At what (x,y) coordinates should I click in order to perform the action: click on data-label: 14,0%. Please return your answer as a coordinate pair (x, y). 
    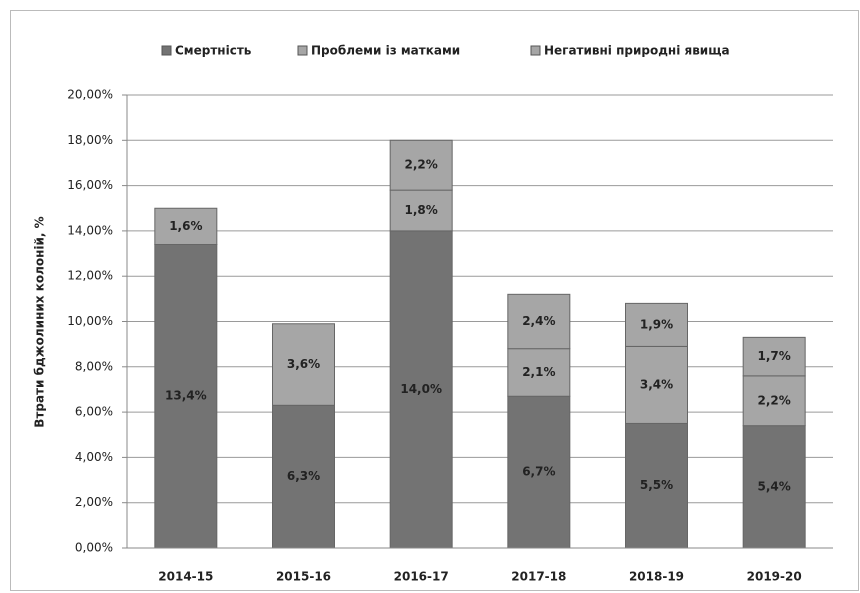
    Looking at the image, I should click on (421, 389).